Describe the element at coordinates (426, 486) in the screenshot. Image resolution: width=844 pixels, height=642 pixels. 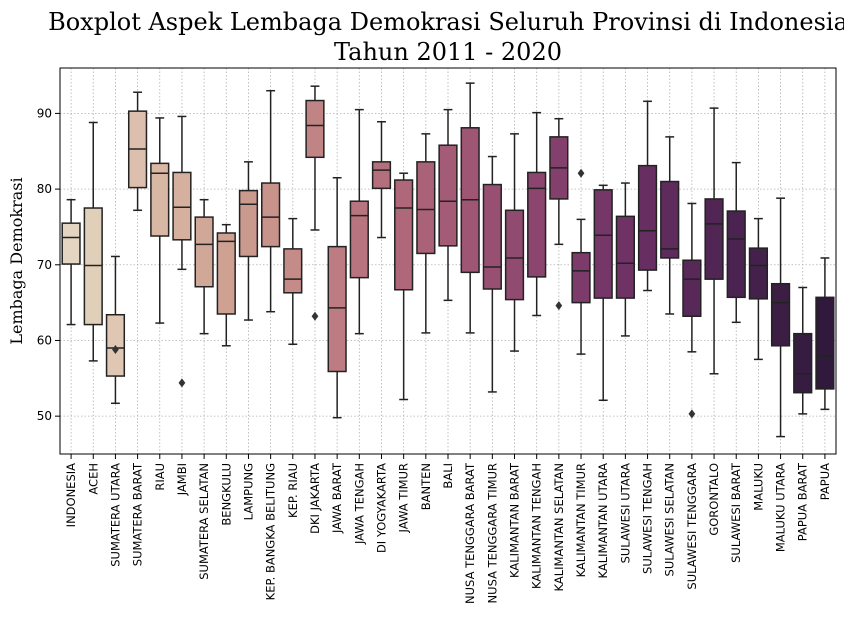
I see `x-tick-label-16: BANTEN` at that location.